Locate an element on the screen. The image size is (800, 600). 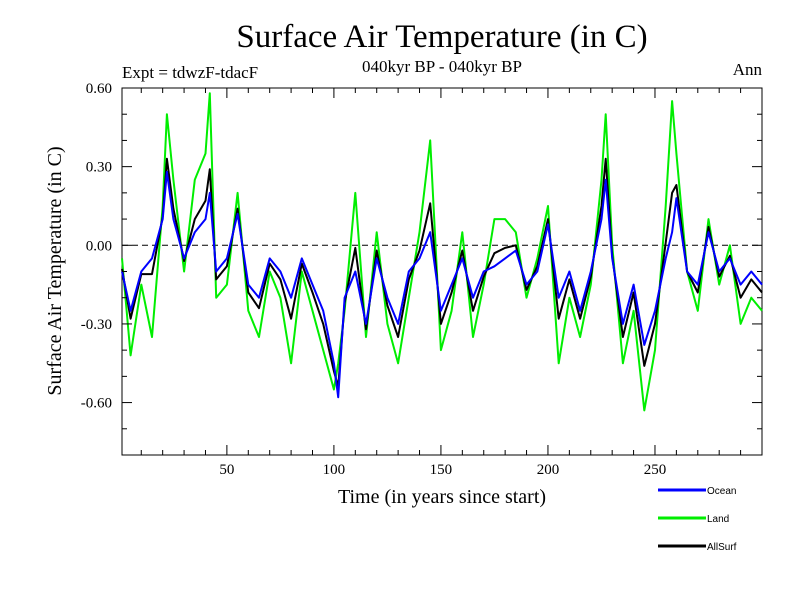
x-tick-label: 100 is located at coordinates (334, 470).